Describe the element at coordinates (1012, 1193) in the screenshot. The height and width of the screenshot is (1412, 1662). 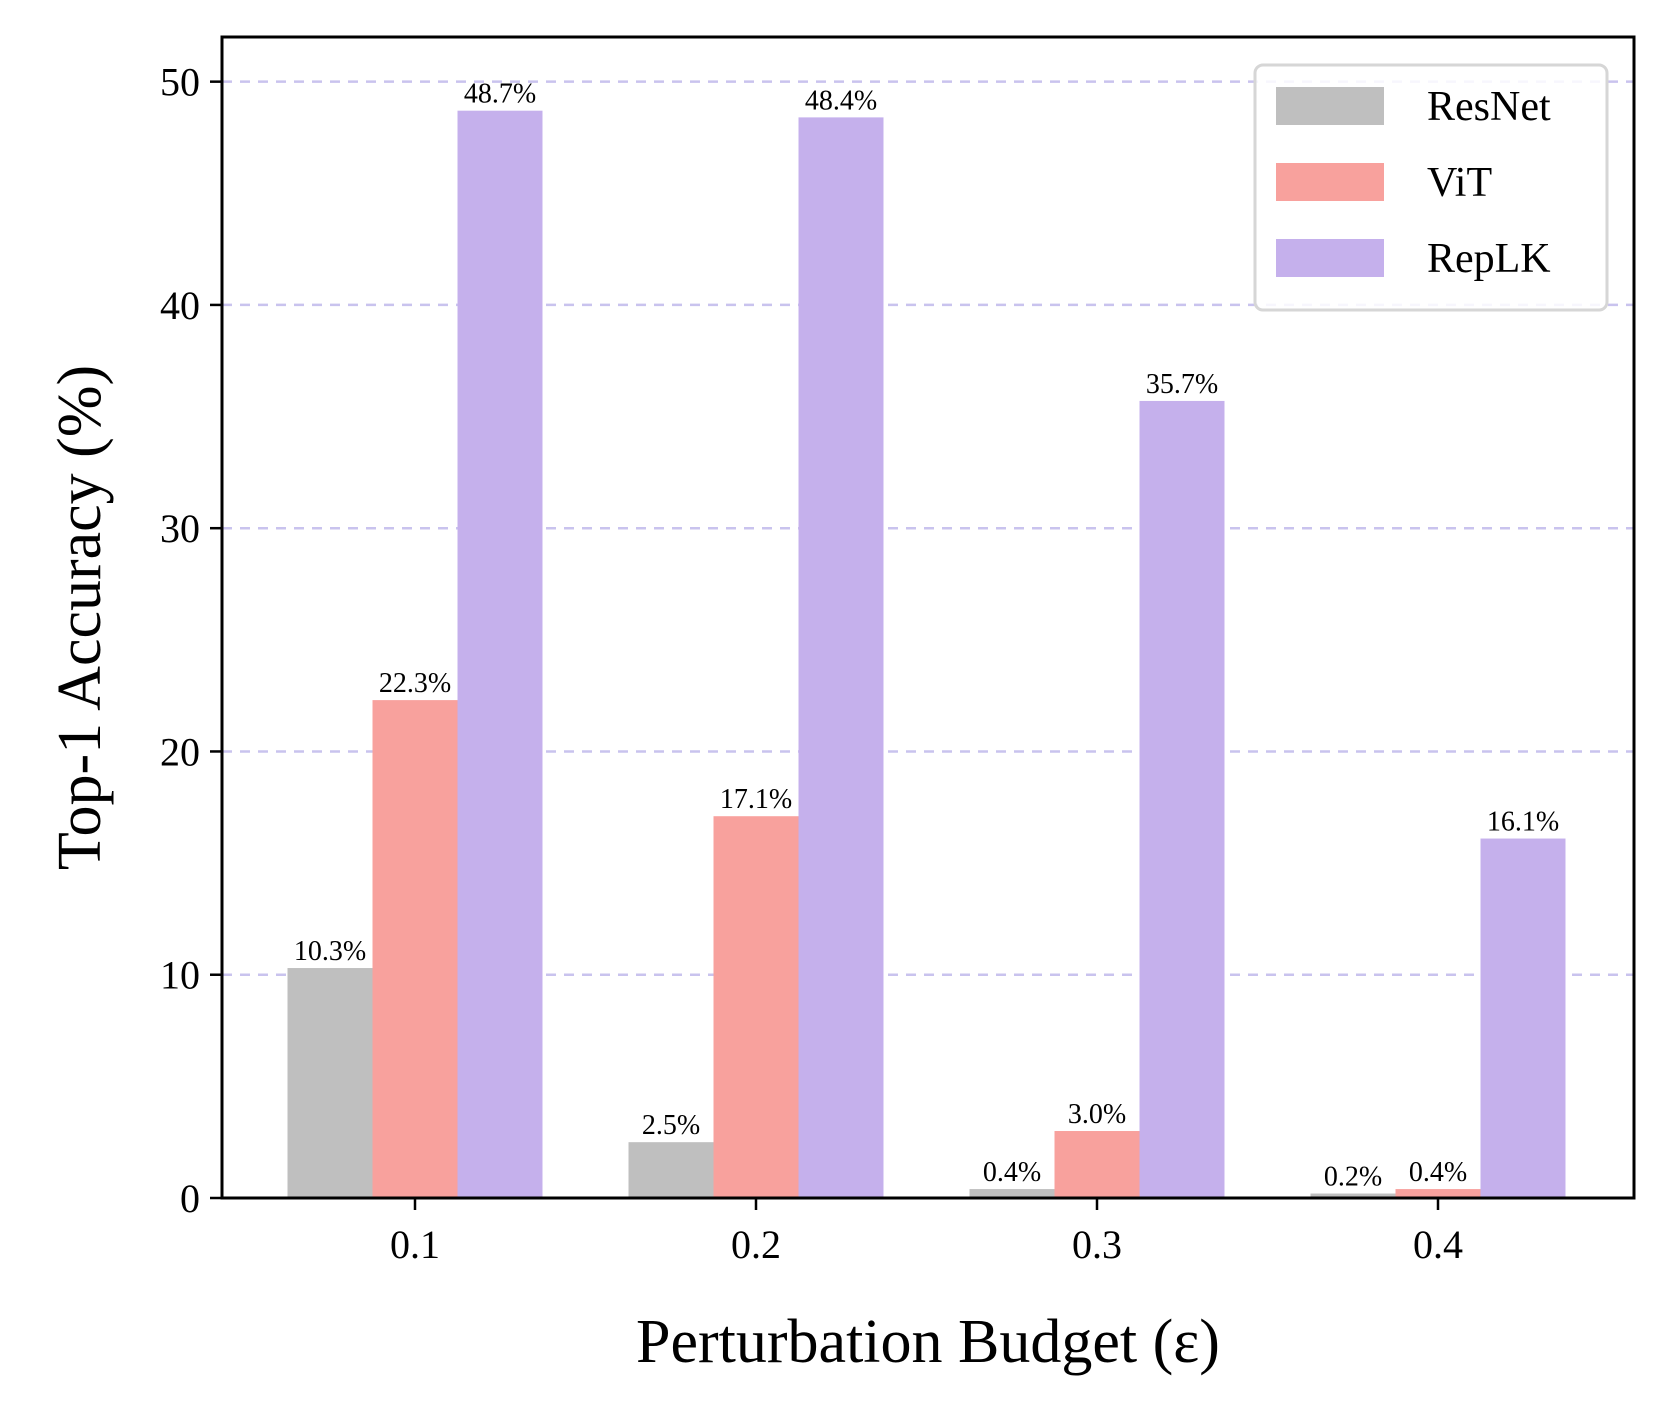
I see `bar-resnet-0.3` at that location.